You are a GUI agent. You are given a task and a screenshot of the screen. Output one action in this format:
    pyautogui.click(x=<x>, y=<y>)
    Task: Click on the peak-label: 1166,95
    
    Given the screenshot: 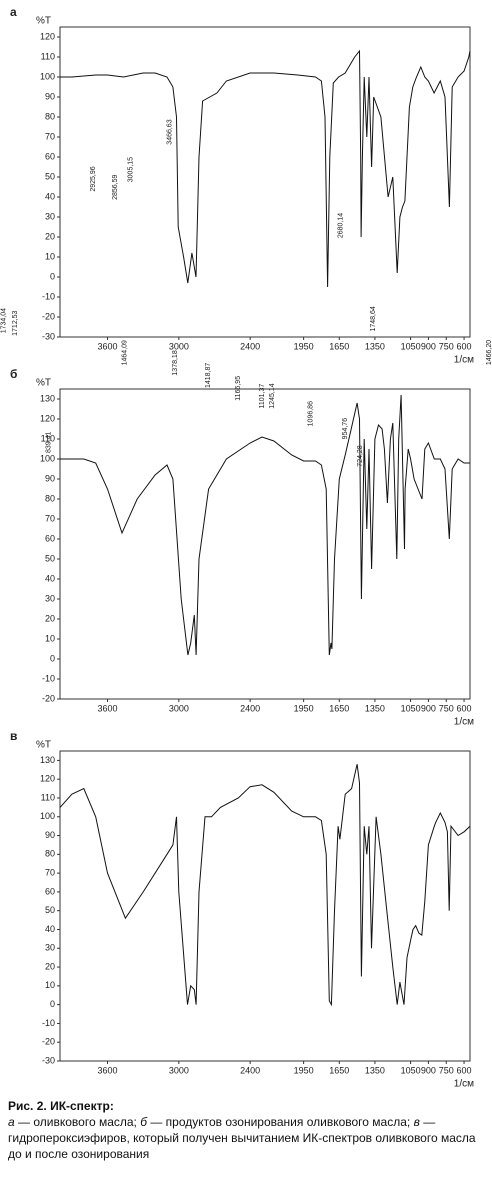 What is the action you would take?
    pyautogui.click(x=238, y=388)
    